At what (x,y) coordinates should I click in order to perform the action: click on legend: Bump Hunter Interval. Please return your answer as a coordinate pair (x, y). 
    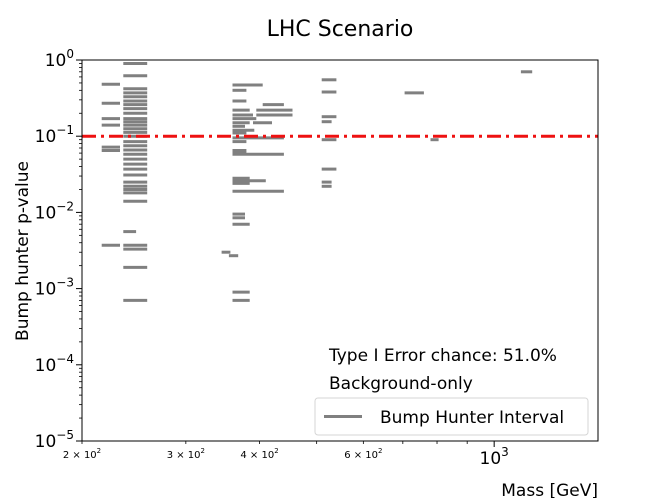
    Looking at the image, I should click on (451, 416).